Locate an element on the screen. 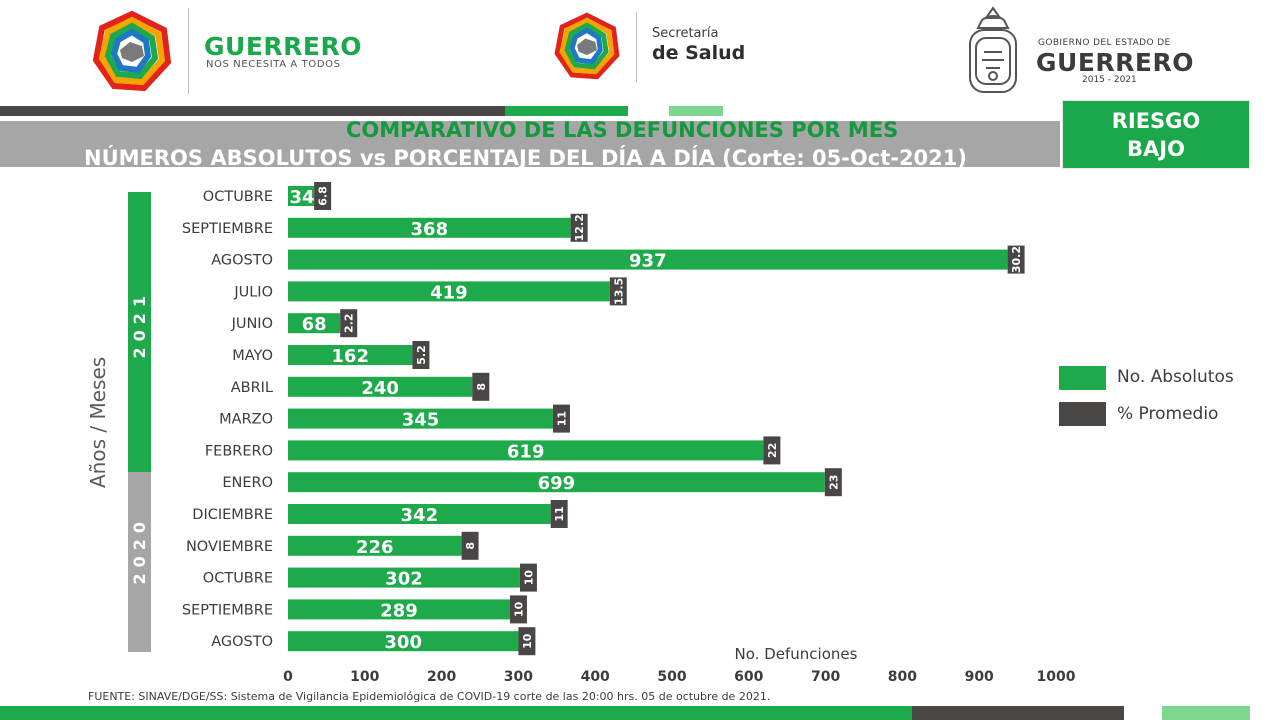  category-label: JULIO is located at coordinates (253, 292).